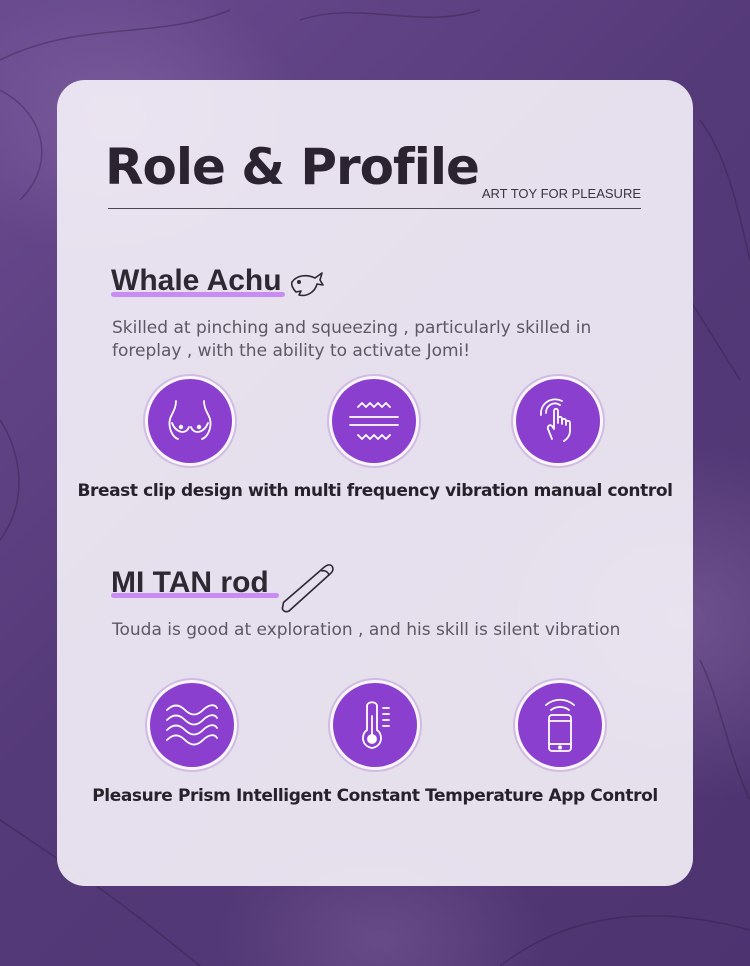 This screenshot has height=966, width=750. I want to click on page-title: Role & Profile, so click(292, 167).